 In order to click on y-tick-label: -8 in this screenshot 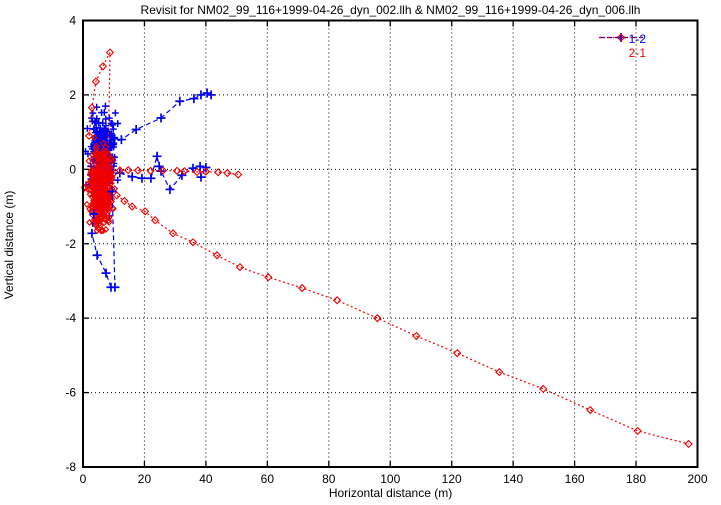, I will do `click(70, 467)`.